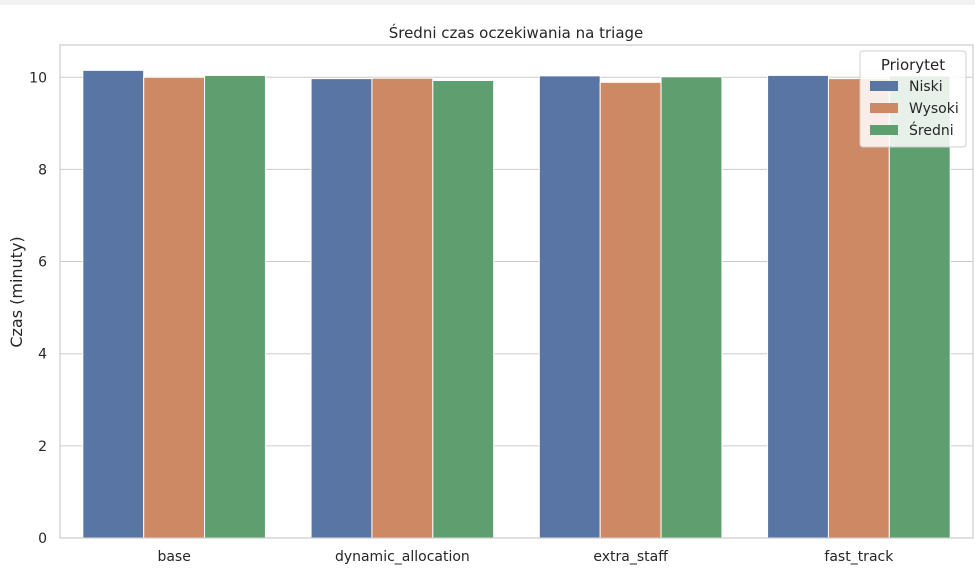 The width and height of the screenshot is (975, 570). I want to click on x-tick-label: base, so click(173, 557).